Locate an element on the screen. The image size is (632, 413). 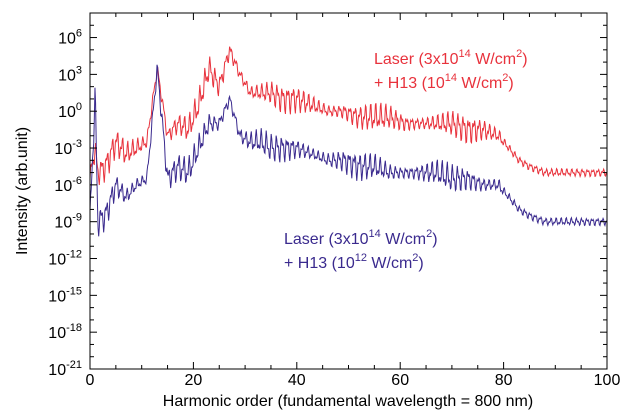
x-tick-label: 0 is located at coordinates (90, 380).